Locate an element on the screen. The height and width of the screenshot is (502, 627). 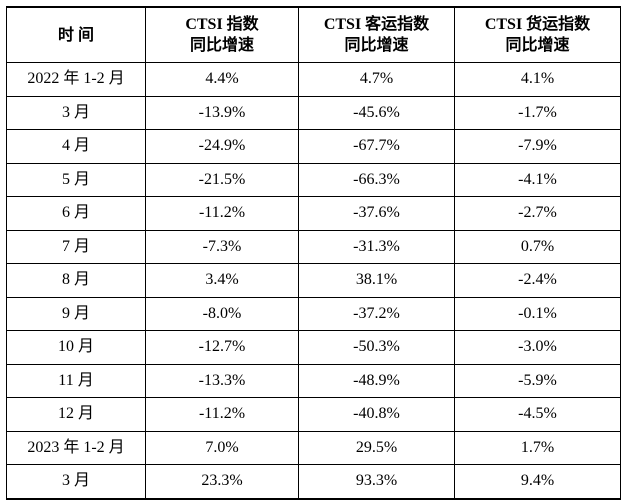
time-cell: 5 月 is located at coordinates (76, 179).